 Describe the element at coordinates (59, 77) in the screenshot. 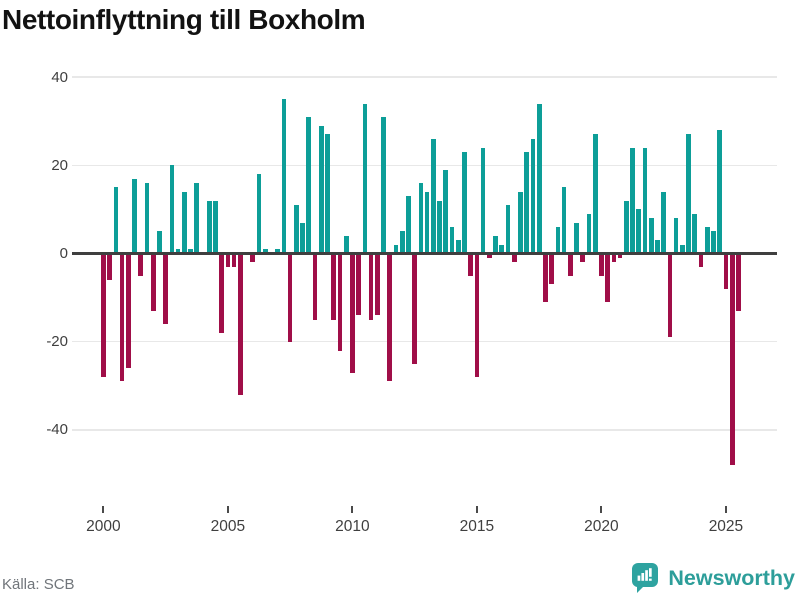

I see `y-axis-tick-label: 40` at that location.